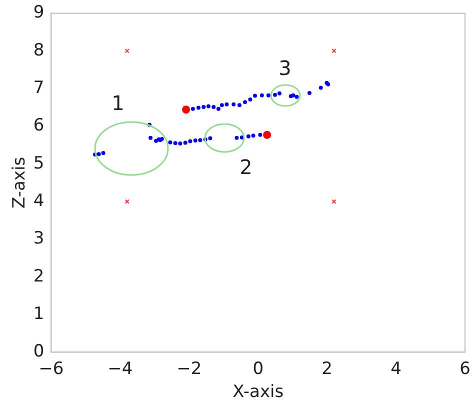 The image size is (476, 403). I want to click on x-tick-label: −4, so click(120, 368).